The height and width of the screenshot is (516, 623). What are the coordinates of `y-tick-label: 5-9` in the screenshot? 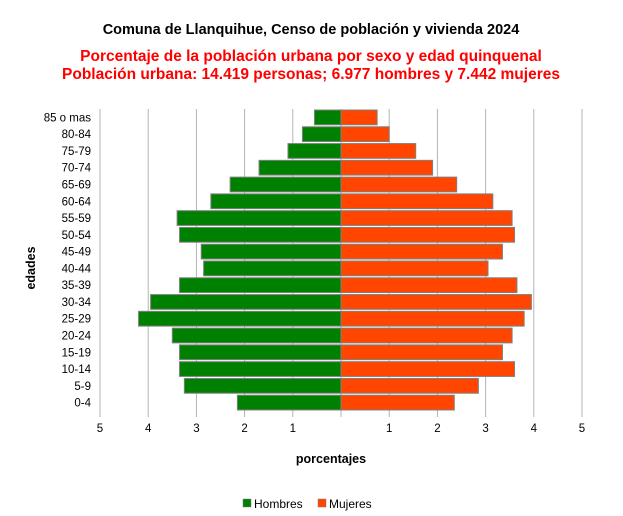 It's located at (82, 387).